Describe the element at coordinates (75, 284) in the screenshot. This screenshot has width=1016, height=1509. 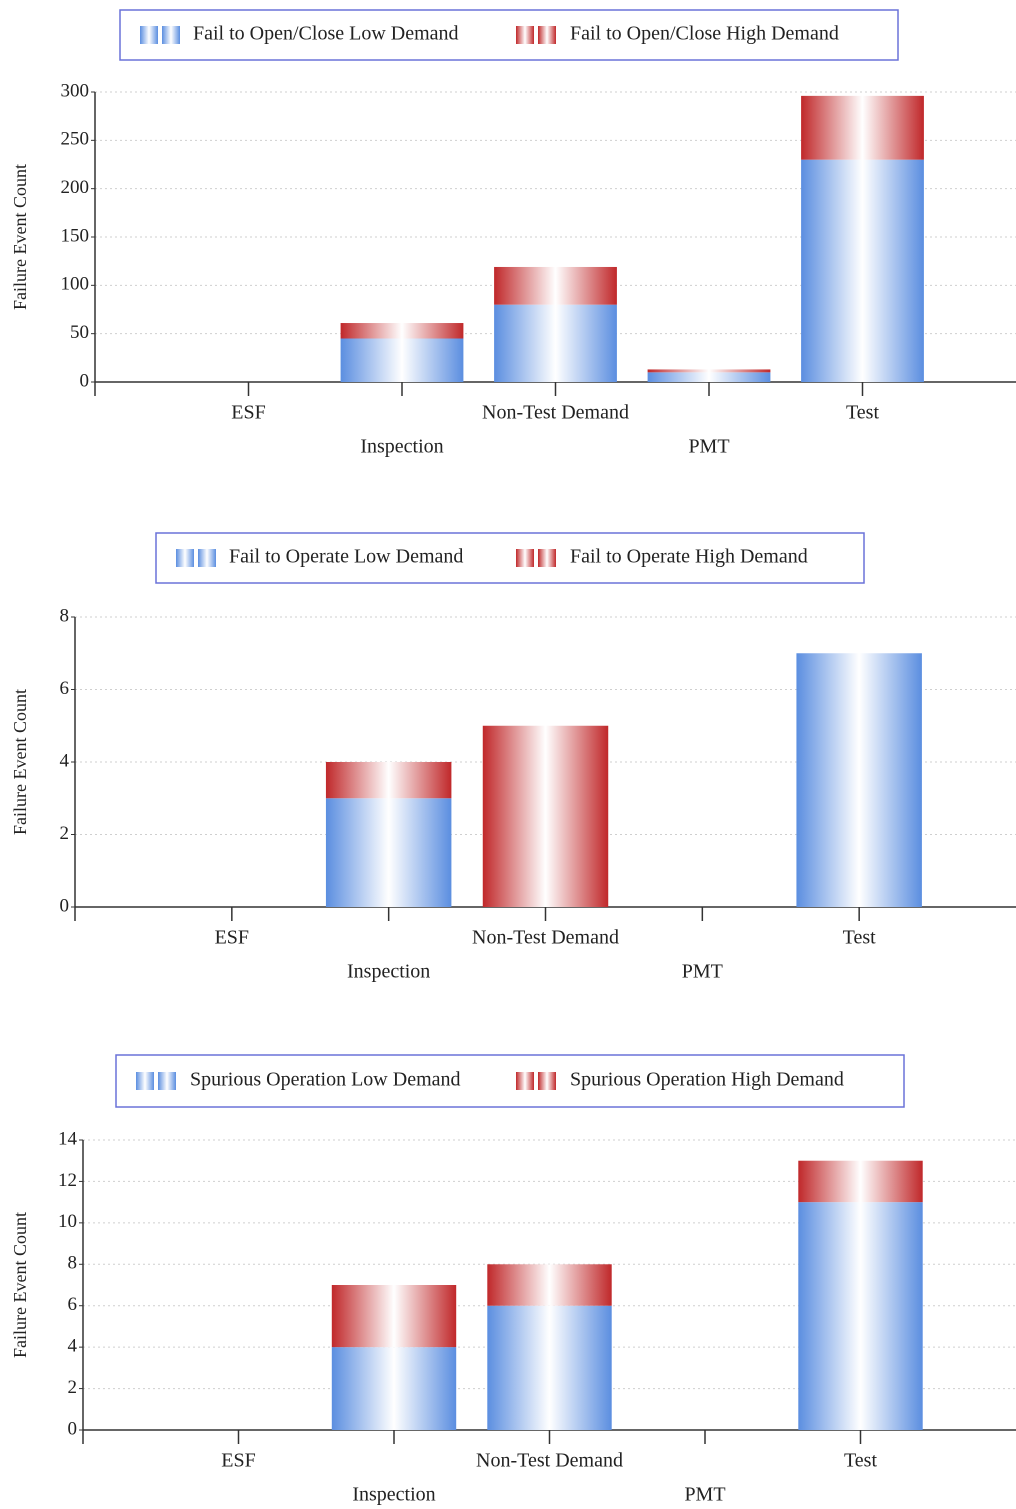
I see `y-tick-label: 100` at that location.